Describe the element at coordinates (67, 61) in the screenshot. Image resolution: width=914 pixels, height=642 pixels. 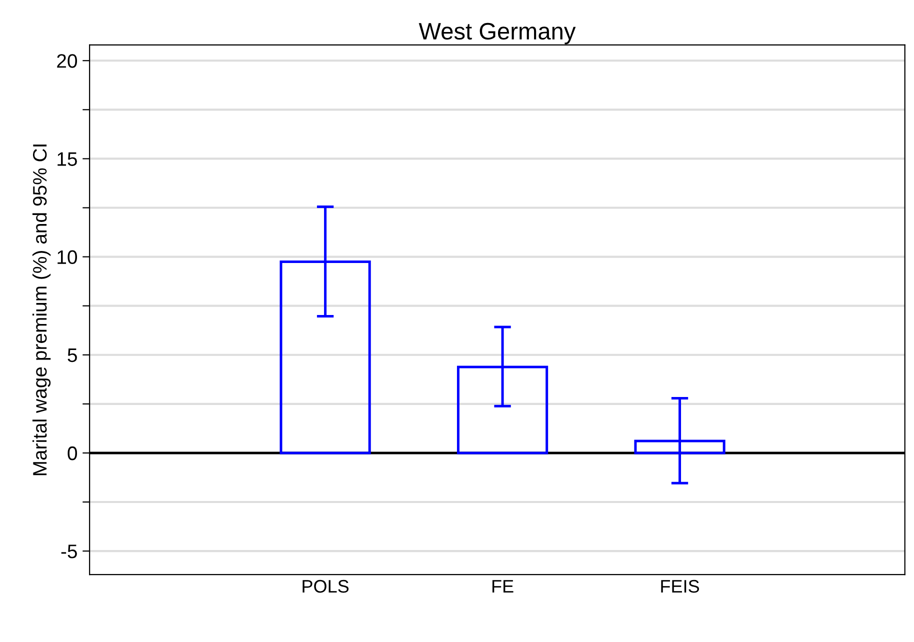
I see `y-tick-label: 20` at that location.